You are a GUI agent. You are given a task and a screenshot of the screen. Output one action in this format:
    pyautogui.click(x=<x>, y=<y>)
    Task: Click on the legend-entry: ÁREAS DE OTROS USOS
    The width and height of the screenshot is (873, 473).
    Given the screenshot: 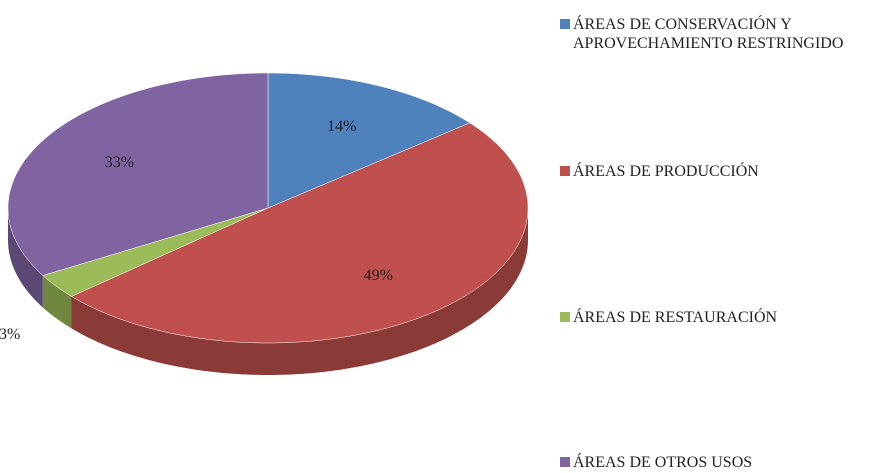 What is the action you would take?
    pyautogui.click(x=715, y=462)
    